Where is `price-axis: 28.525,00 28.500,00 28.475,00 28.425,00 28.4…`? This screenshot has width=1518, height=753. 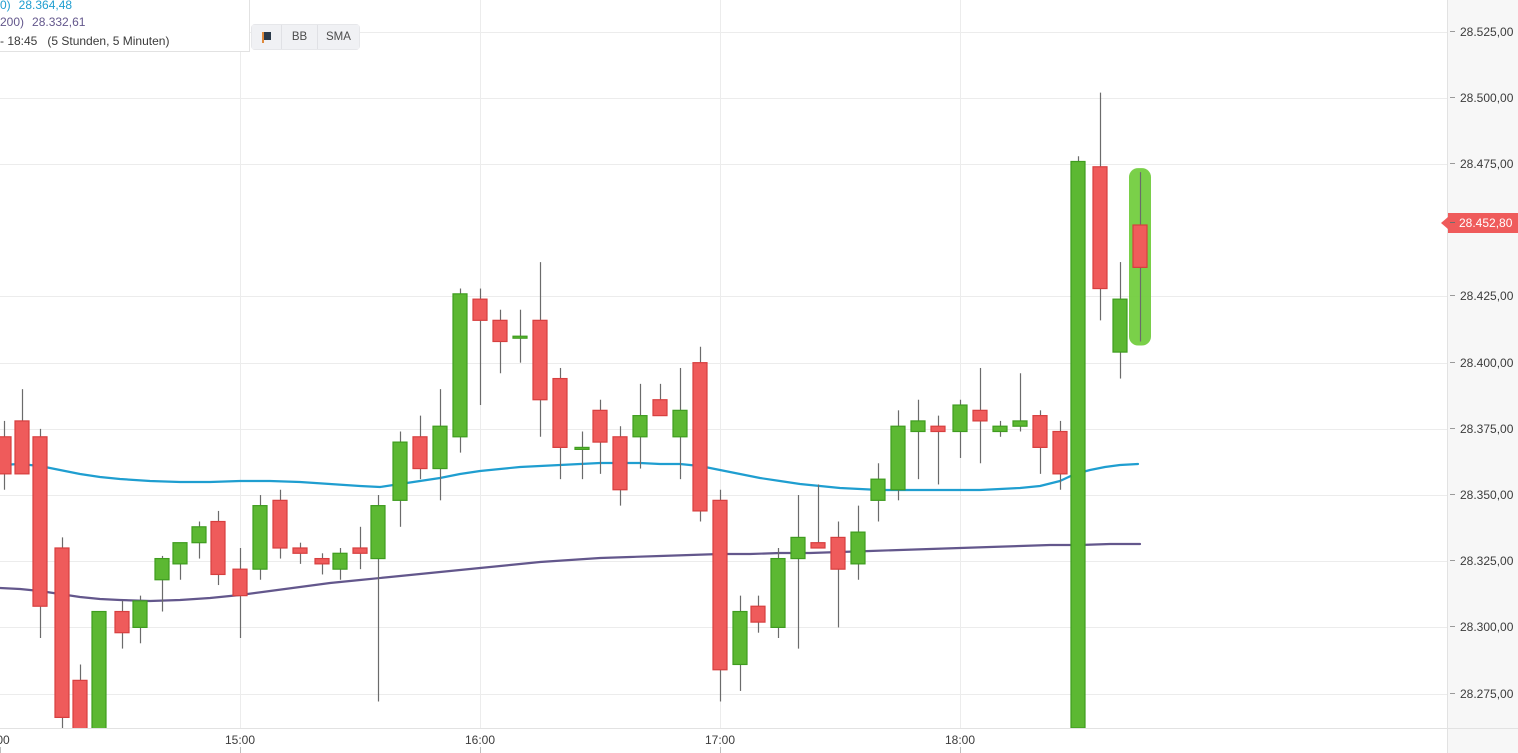
price-axis: 28.525,00 28.500,00 28.475,00 28.425,00 28.4… is located at coordinates (1479, 364).